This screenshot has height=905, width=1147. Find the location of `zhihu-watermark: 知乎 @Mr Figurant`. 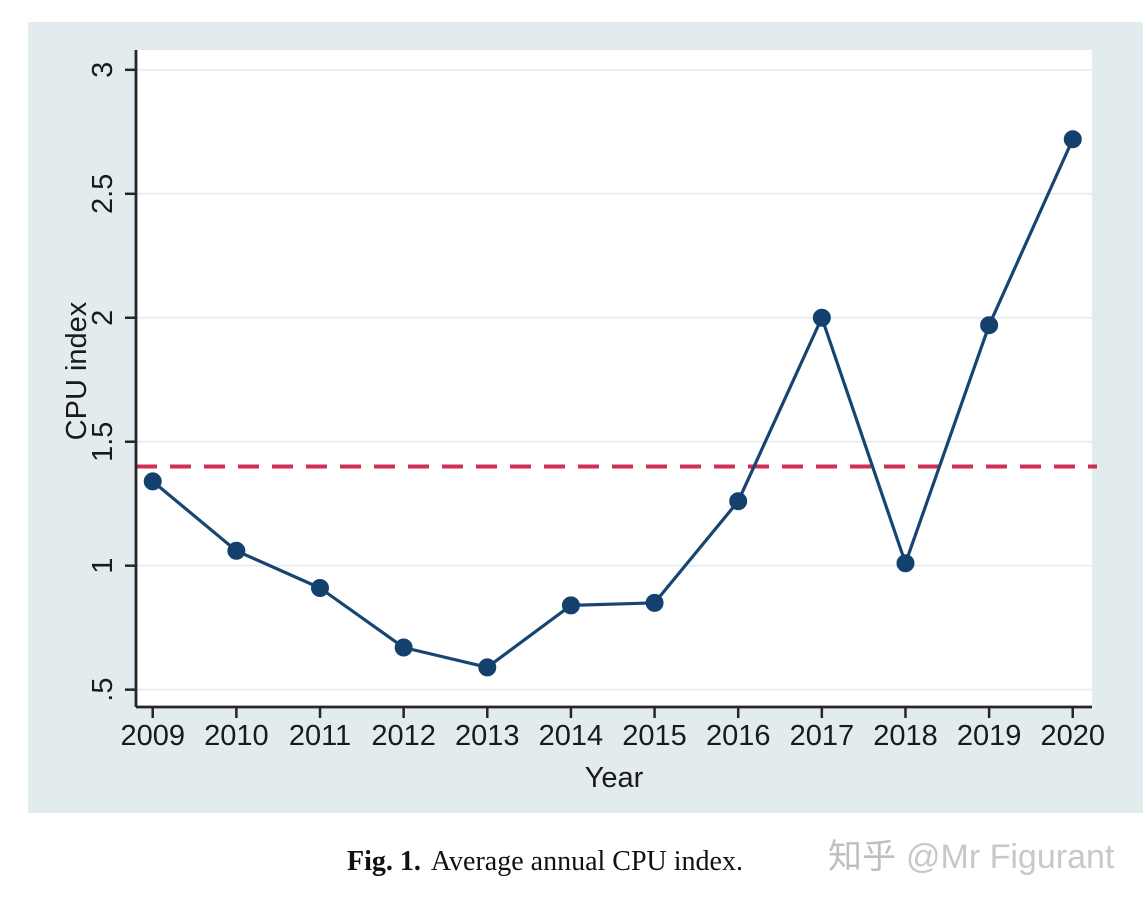

zhihu-watermark: 知乎 @Mr Figurant is located at coordinates (971, 853).